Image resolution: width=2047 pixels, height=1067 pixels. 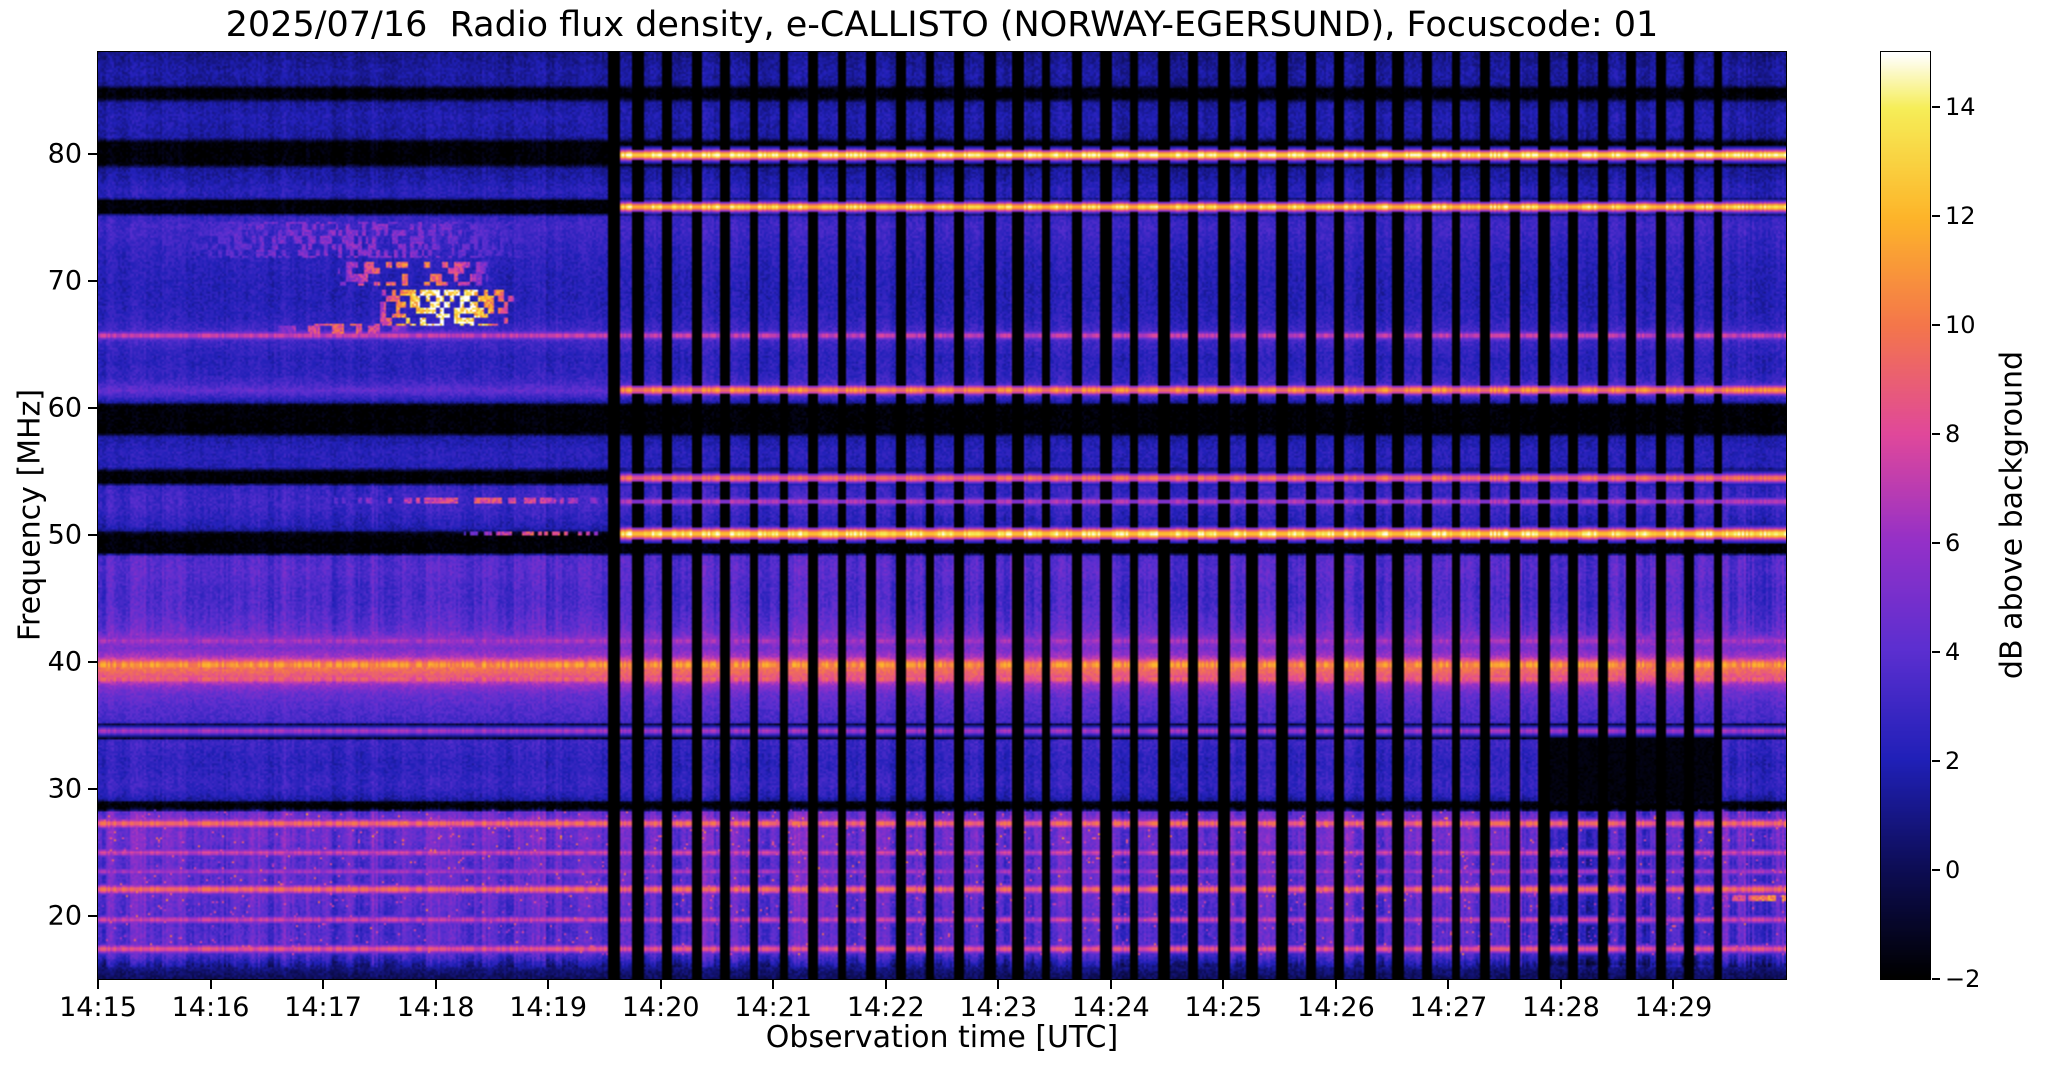 I want to click on colorbar-tick-label: 12, so click(x=1960, y=215).